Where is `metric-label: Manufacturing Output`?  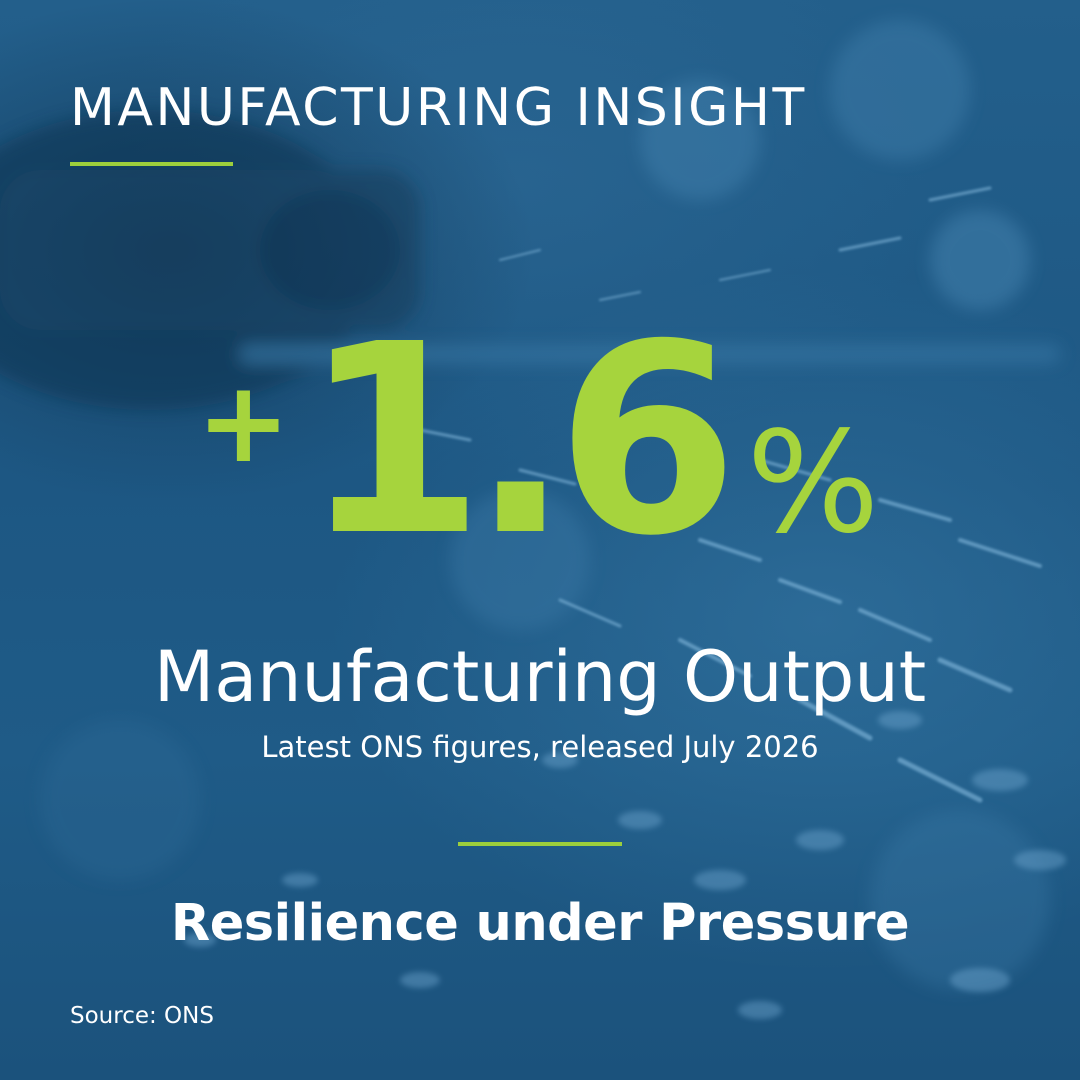 metric-label: Manufacturing Output is located at coordinates (540, 677).